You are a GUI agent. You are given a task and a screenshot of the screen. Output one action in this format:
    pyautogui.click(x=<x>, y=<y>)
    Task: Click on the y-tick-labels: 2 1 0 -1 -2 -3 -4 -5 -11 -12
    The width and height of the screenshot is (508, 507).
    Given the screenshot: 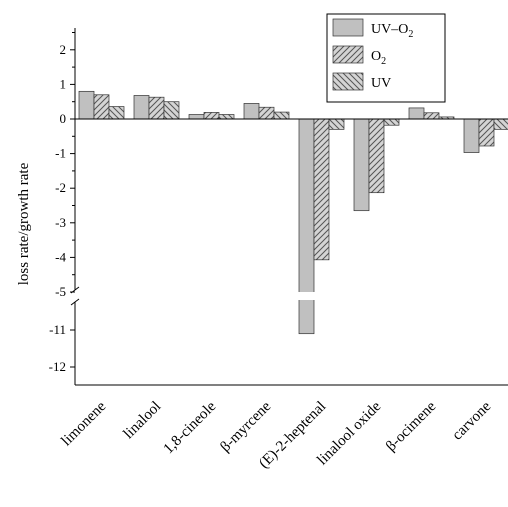 What is the action you would take?
    pyautogui.click(x=58, y=208)
    